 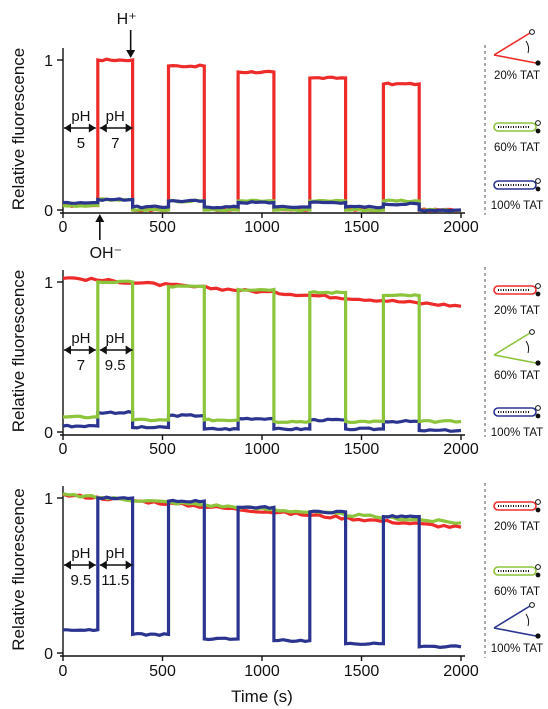 I want to click on ion-arrow-bottom-head, so click(x=100, y=218).